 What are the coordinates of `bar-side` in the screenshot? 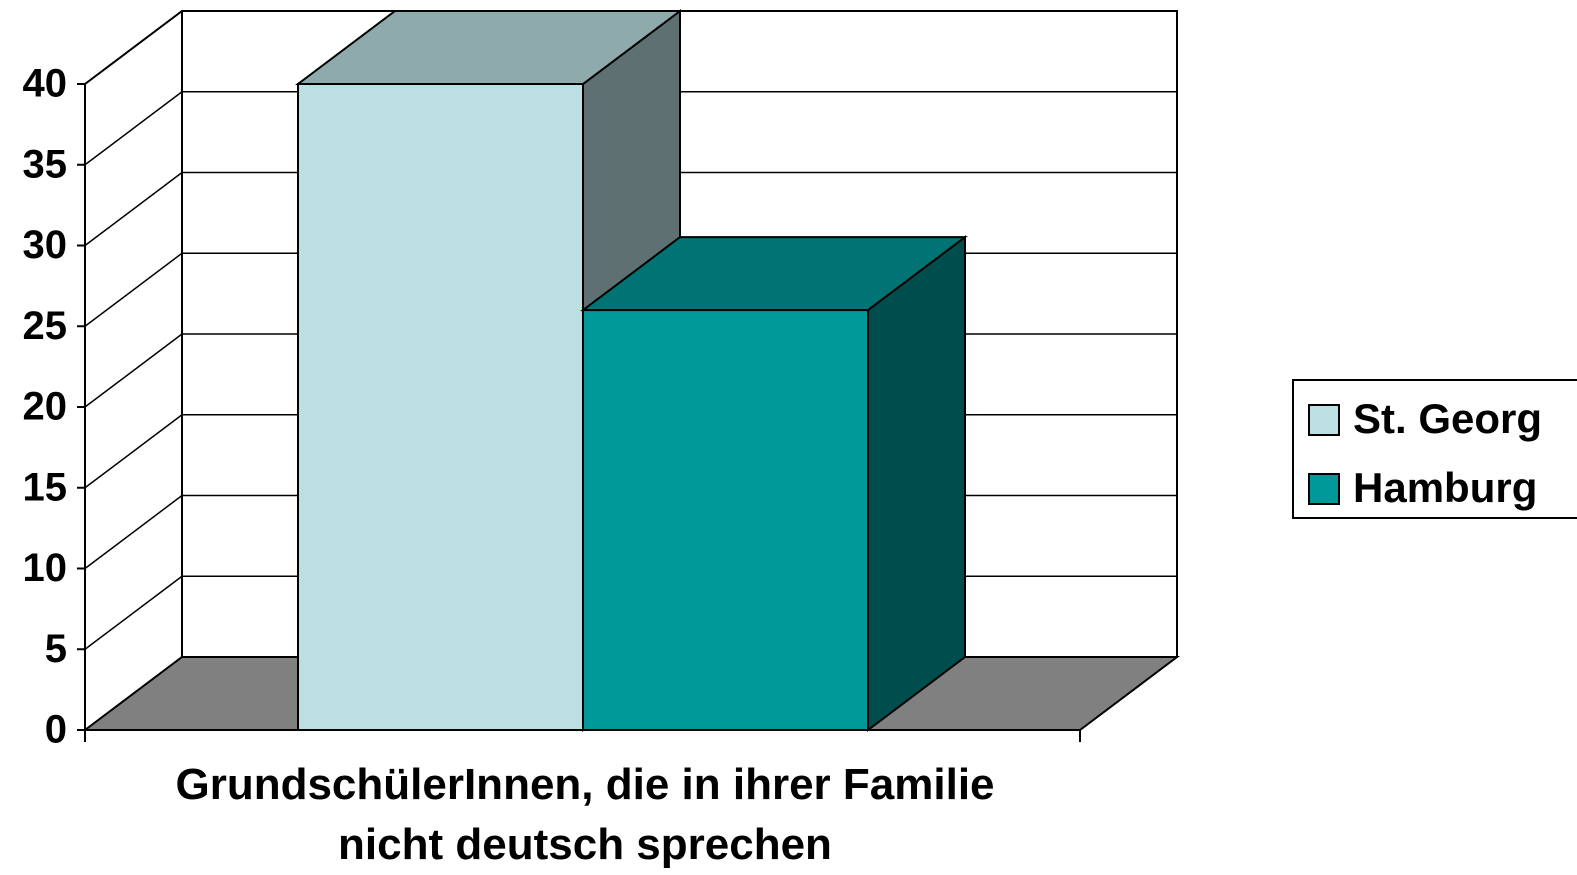 It's located at (916, 484).